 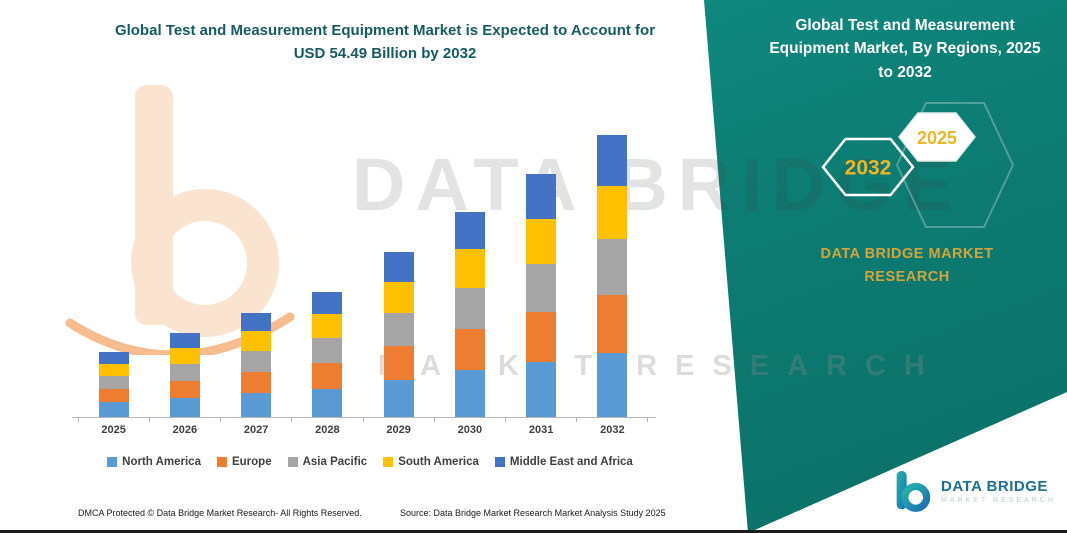 I want to click on bar-group-2028, so click(x=327, y=272).